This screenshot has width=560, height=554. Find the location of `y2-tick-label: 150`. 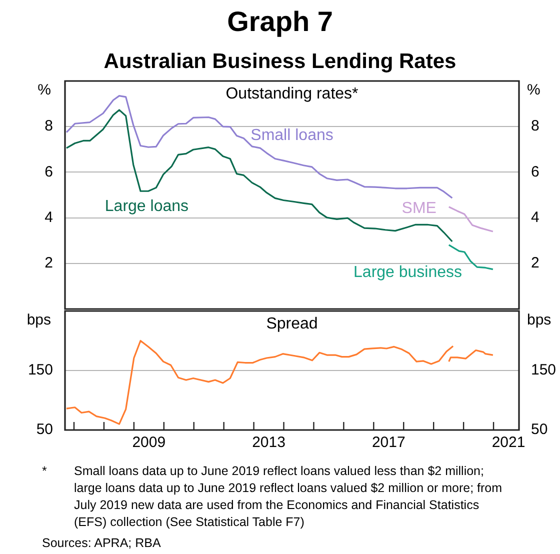

y2-tick-label: 150 is located at coordinates (543, 370).